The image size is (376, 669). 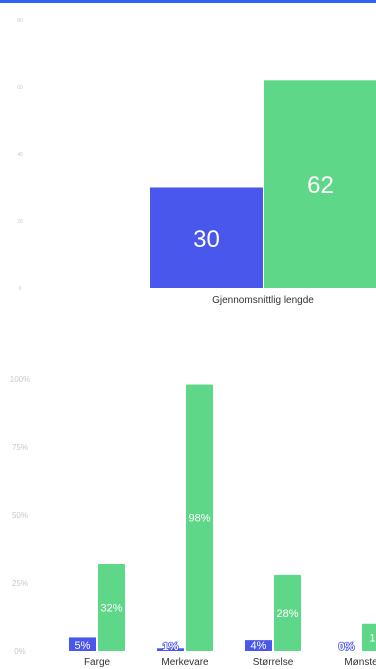 I want to click on top-accent-bar, so click(x=188, y=1).